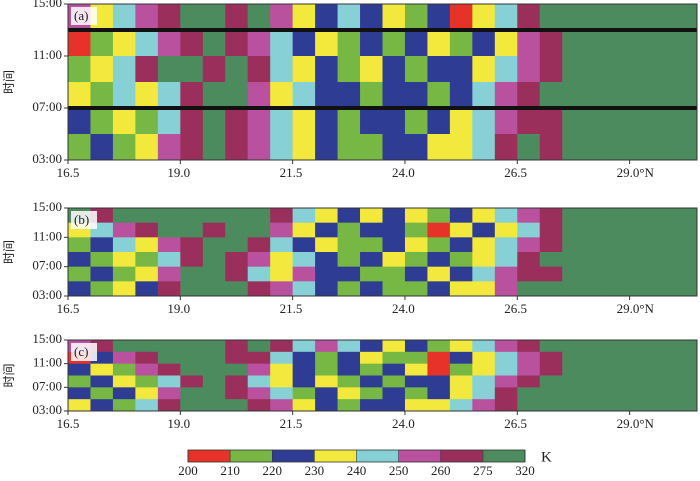 The width and height of the screenshot is (700, 481). Describe the element at coordinates (403, 172) in the screenshot. I see `x-tick-label: 24.0` at that location.